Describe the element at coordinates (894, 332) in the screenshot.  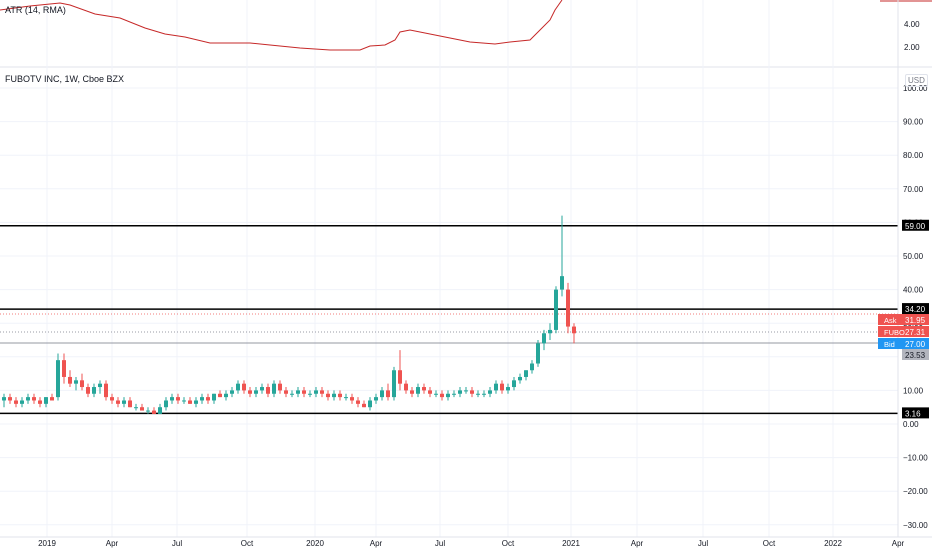
I see `last-tag-name: FUBO` at that location.